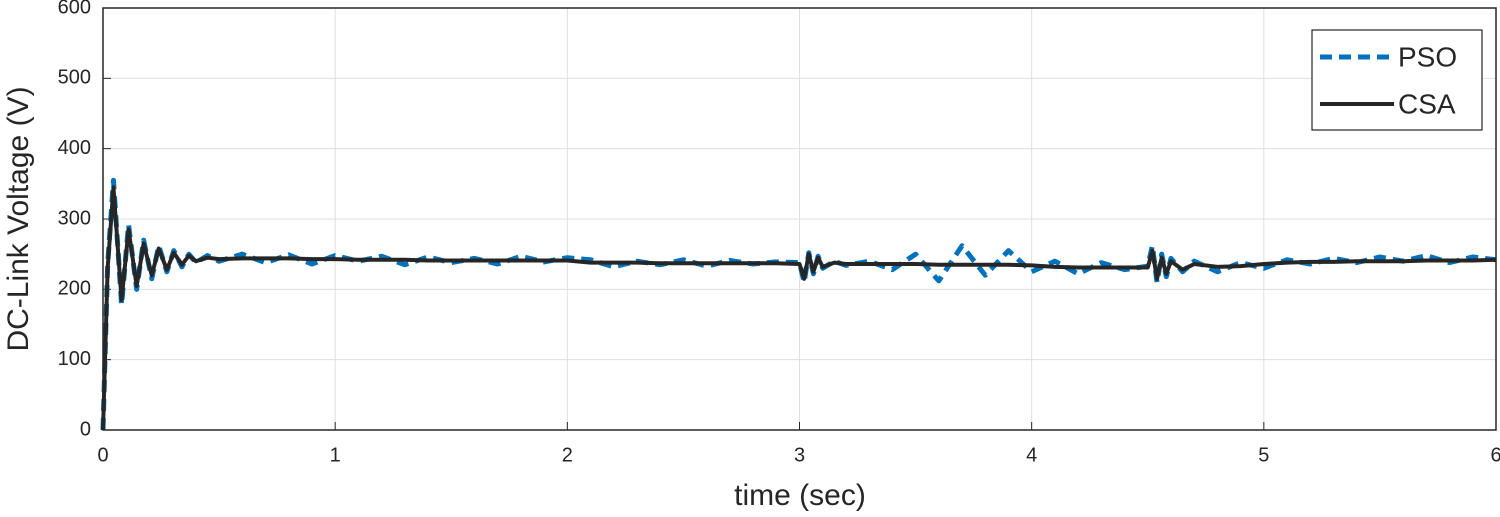  I want to click on legend-label: PSO, so click(1427, 56).